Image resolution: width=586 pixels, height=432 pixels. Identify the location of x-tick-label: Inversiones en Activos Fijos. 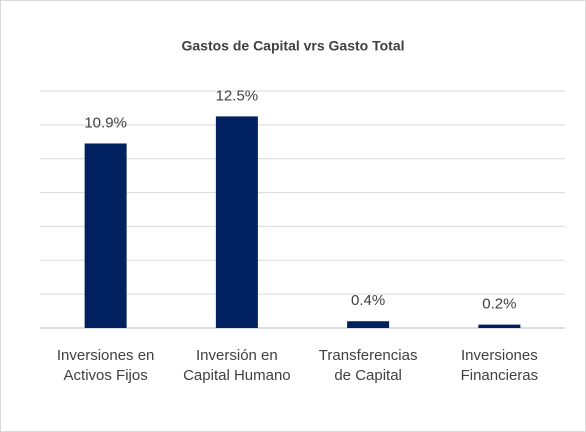
(105, 365).